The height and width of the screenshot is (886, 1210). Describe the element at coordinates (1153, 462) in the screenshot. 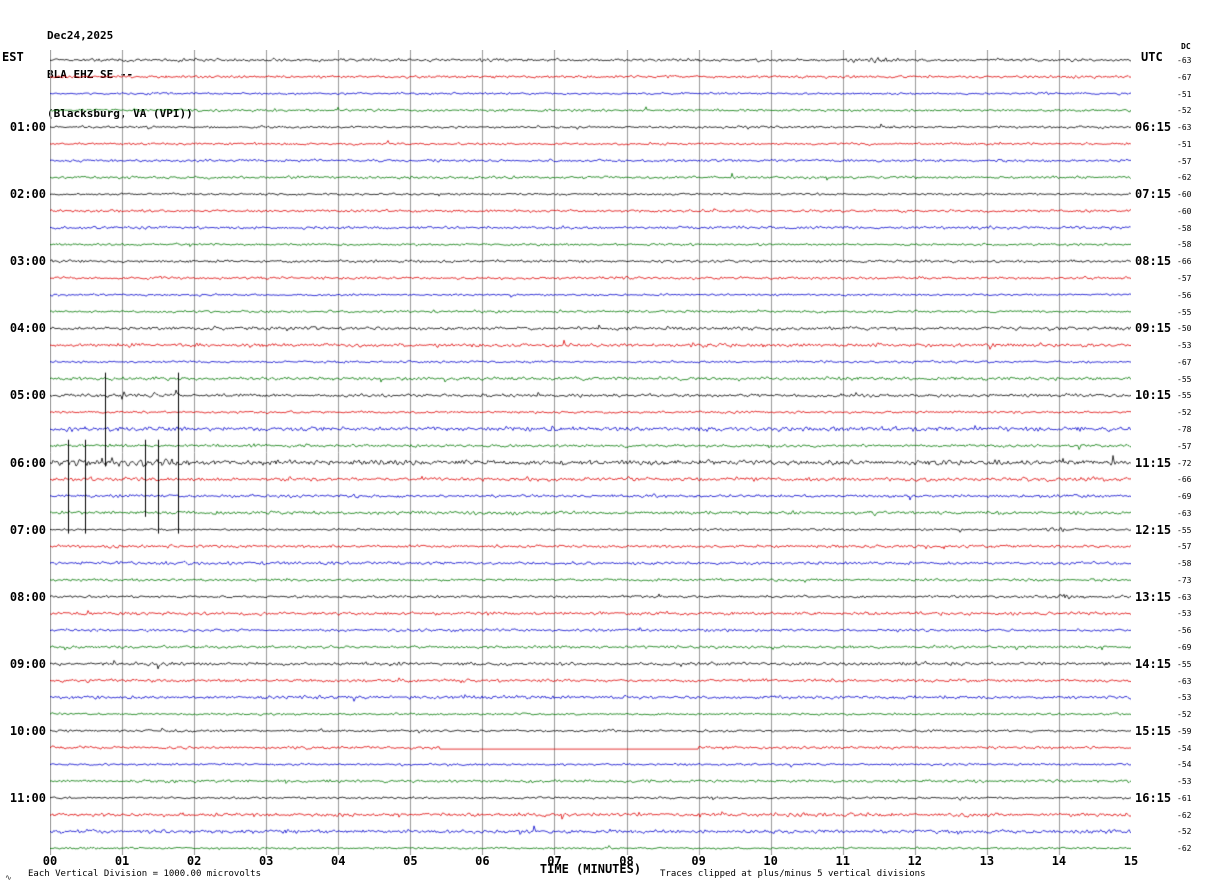

I see `utc-hour-label: 11:15` at that location.